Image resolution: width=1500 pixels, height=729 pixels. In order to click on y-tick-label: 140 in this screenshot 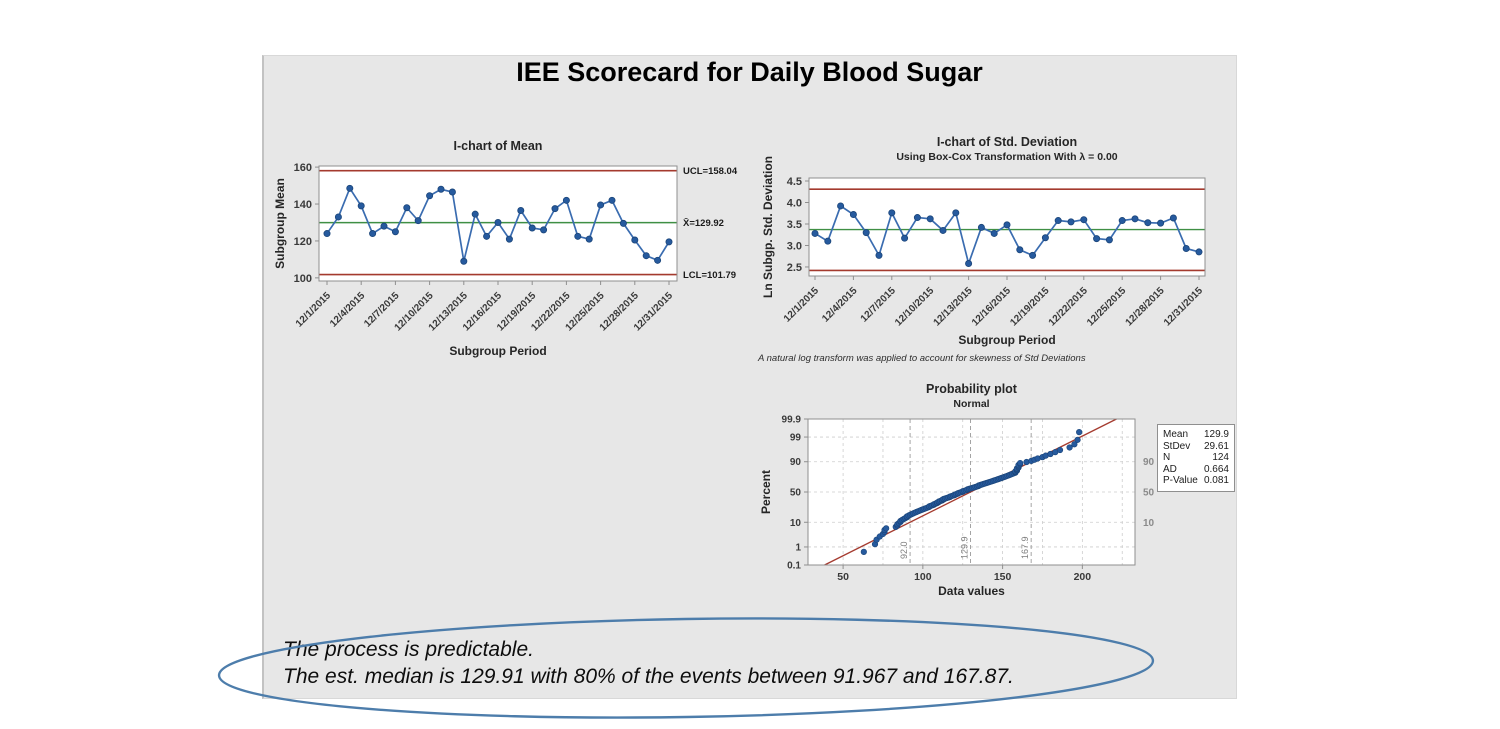, I will do `click(303, 205)`.